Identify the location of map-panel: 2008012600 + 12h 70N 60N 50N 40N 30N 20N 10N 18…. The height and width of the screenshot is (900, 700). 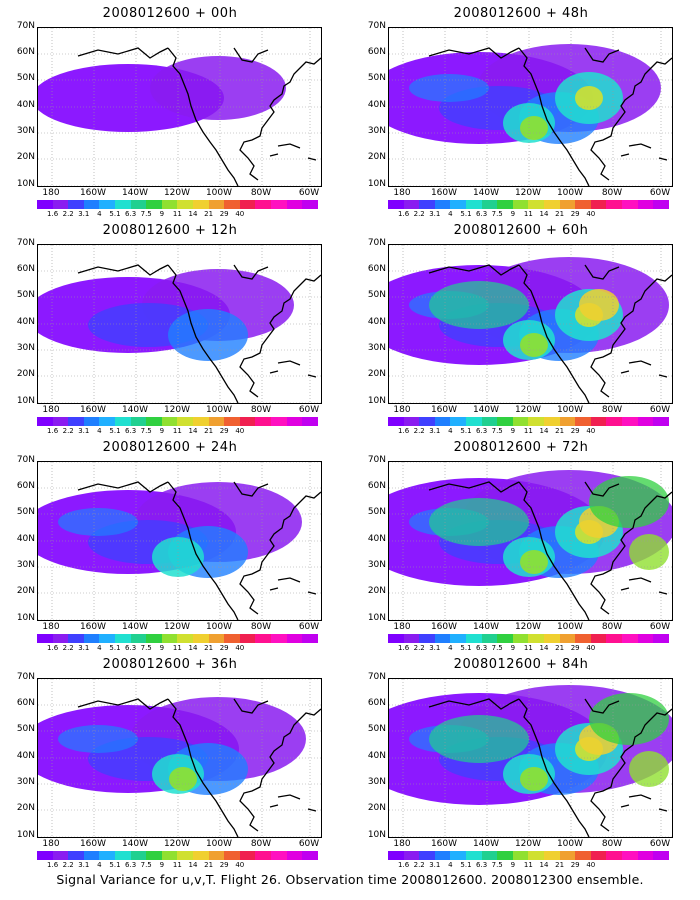
(170, 329).